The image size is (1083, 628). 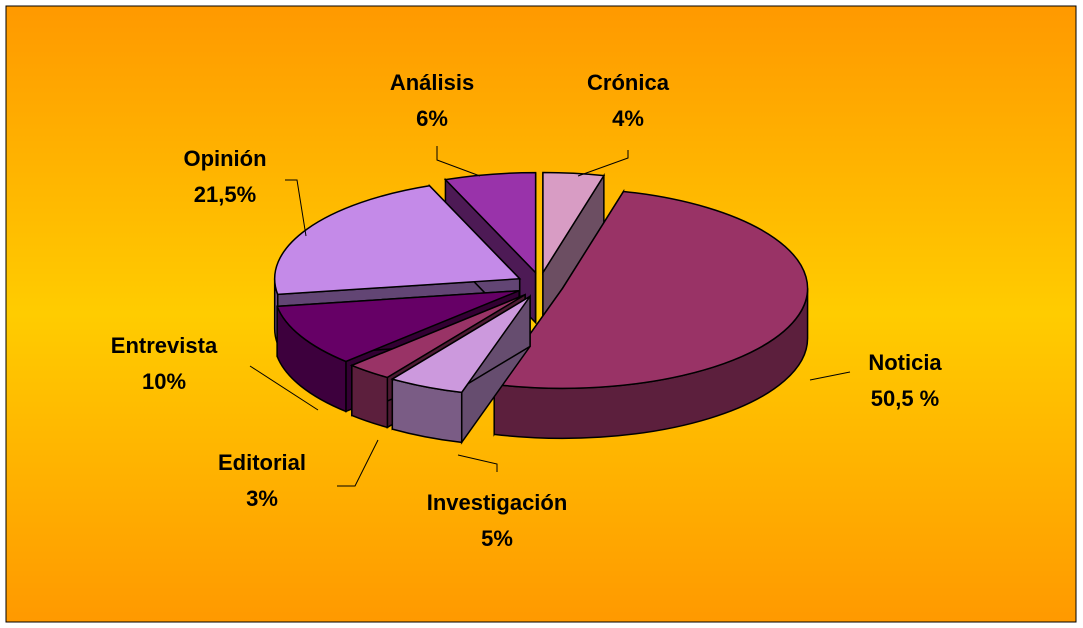 What do you see at coordinates (225, 194) in the screenshot?
I see `value-label: 21,5%` at bounding box center [225, 194].